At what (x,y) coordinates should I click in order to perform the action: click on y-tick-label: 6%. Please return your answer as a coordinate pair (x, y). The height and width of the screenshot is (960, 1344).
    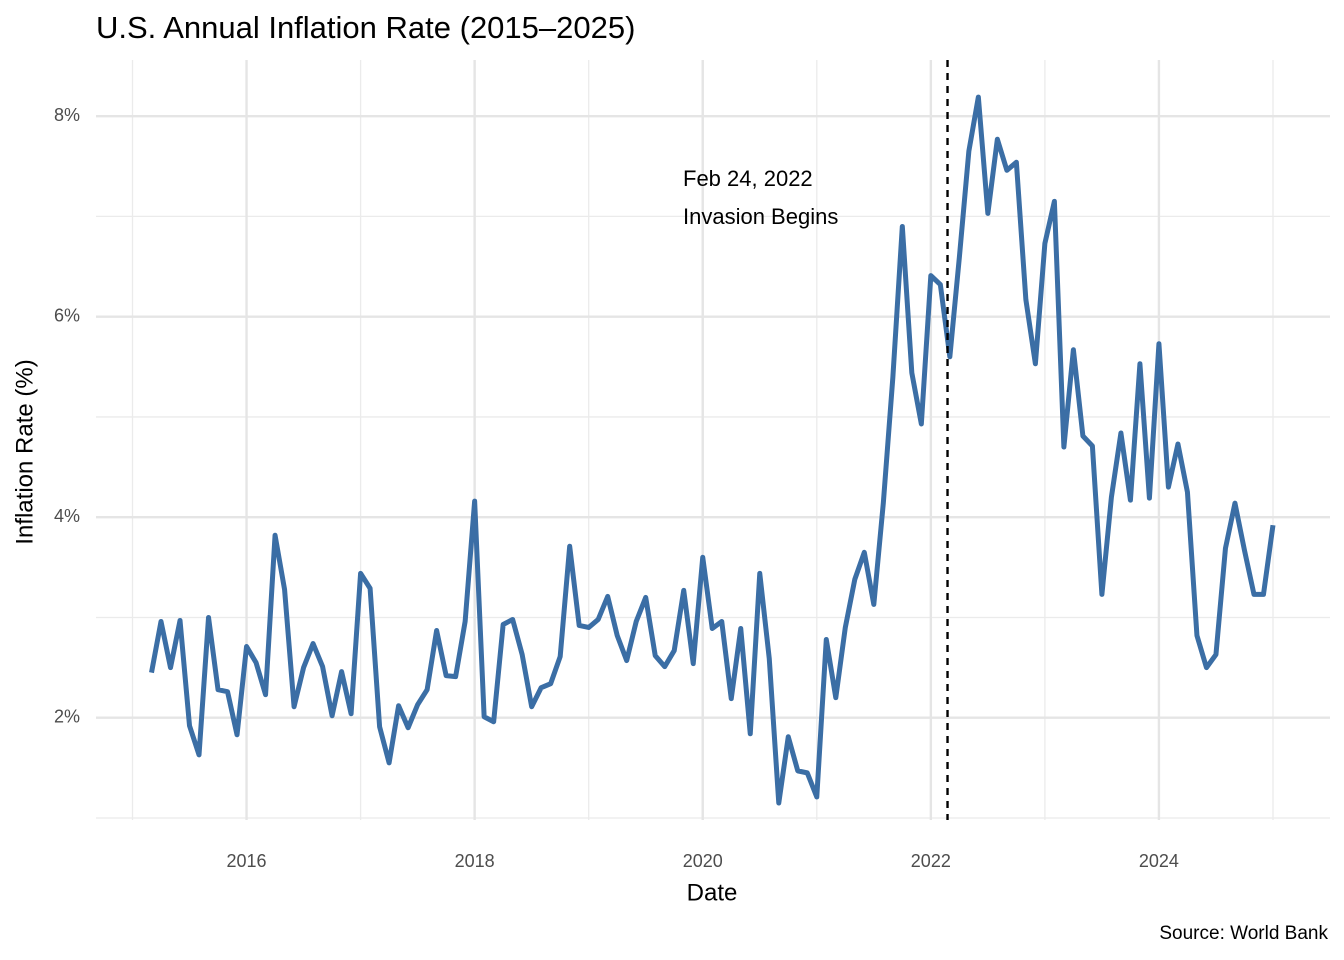
    Looking at the image, I should click on (67, 315).